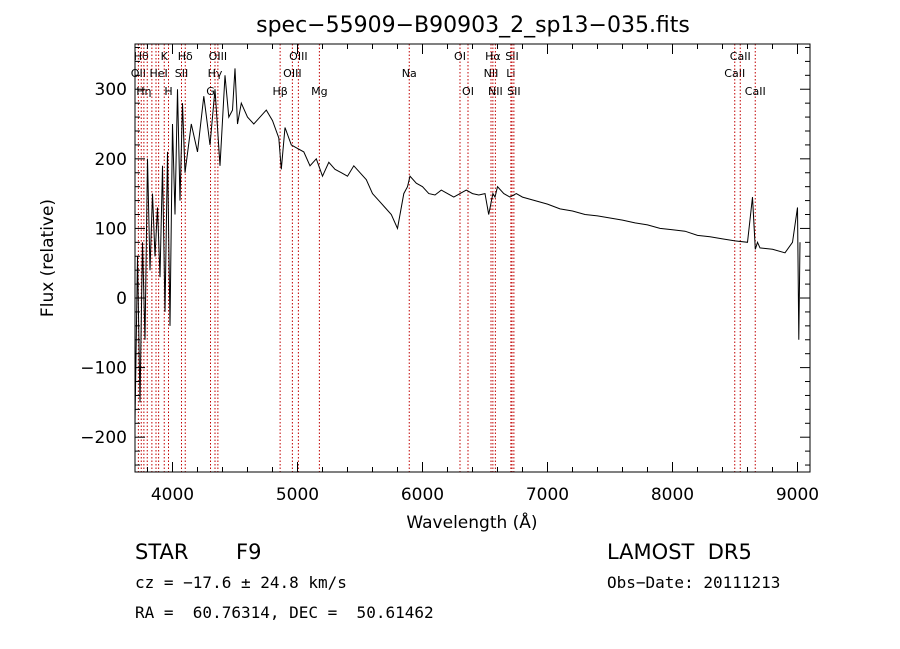 The width and height of the screenshot is (900, 649). What do you see at coordinates (284, 612) in the screenshot?
I see `coordinates: RA = 60.76314, DEC = 50.61462` at bounding box center [284, 612].